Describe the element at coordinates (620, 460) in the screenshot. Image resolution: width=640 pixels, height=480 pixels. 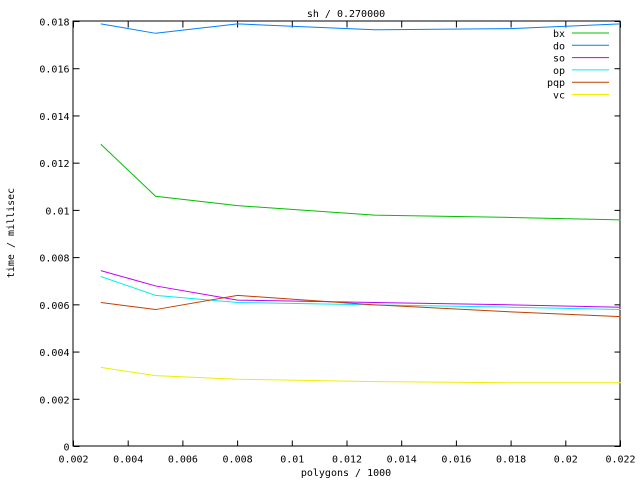
I see `x-tick-label: 0.022` at that location.